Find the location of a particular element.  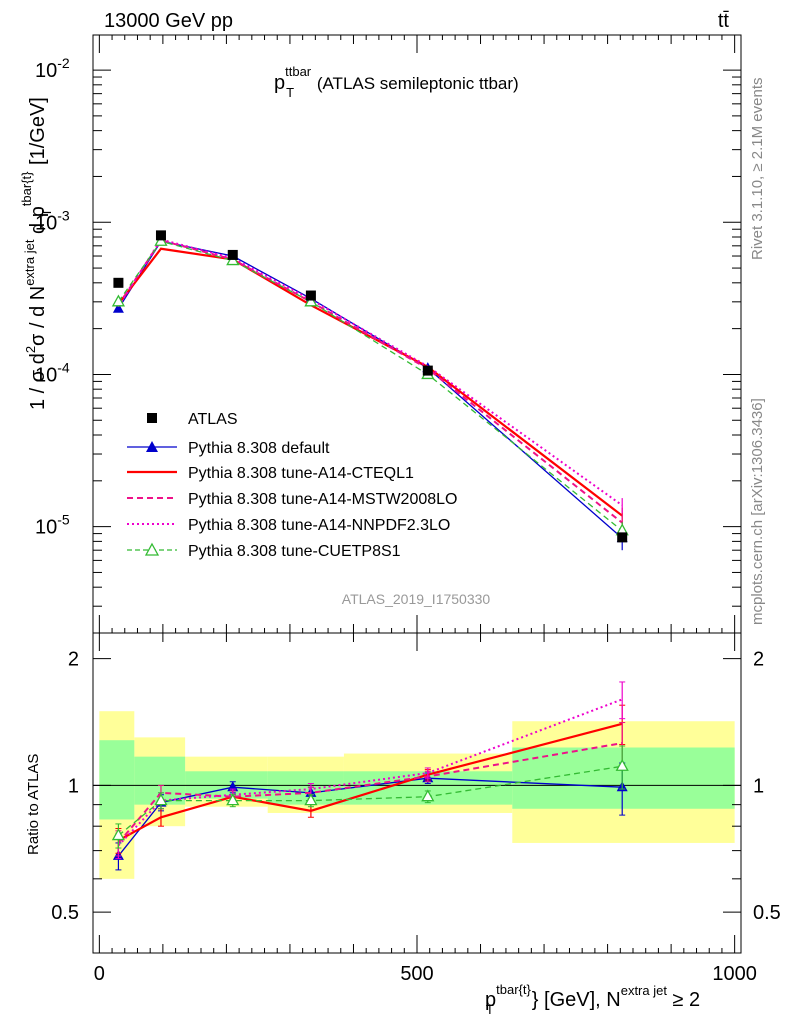

ratio-y-tick-label: 1 is located at coordinates (73, 786).